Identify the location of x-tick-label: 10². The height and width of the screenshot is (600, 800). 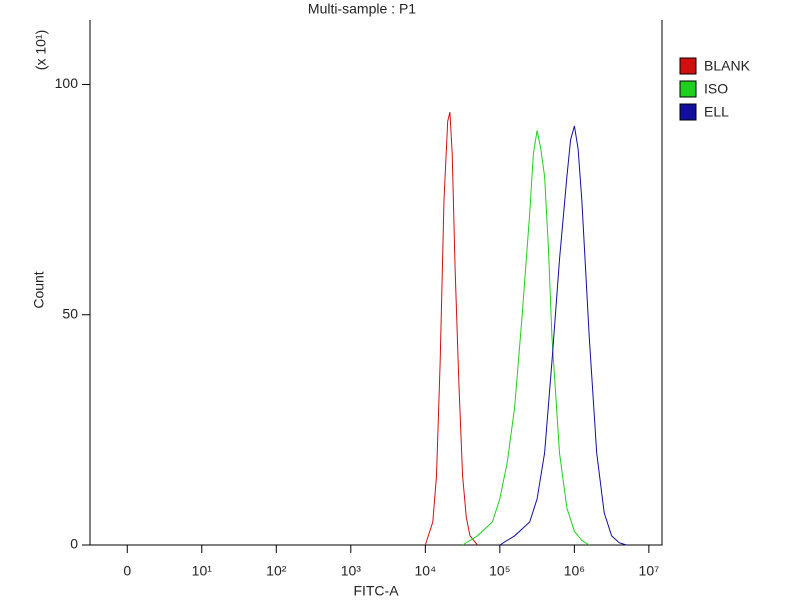
(276, 571).